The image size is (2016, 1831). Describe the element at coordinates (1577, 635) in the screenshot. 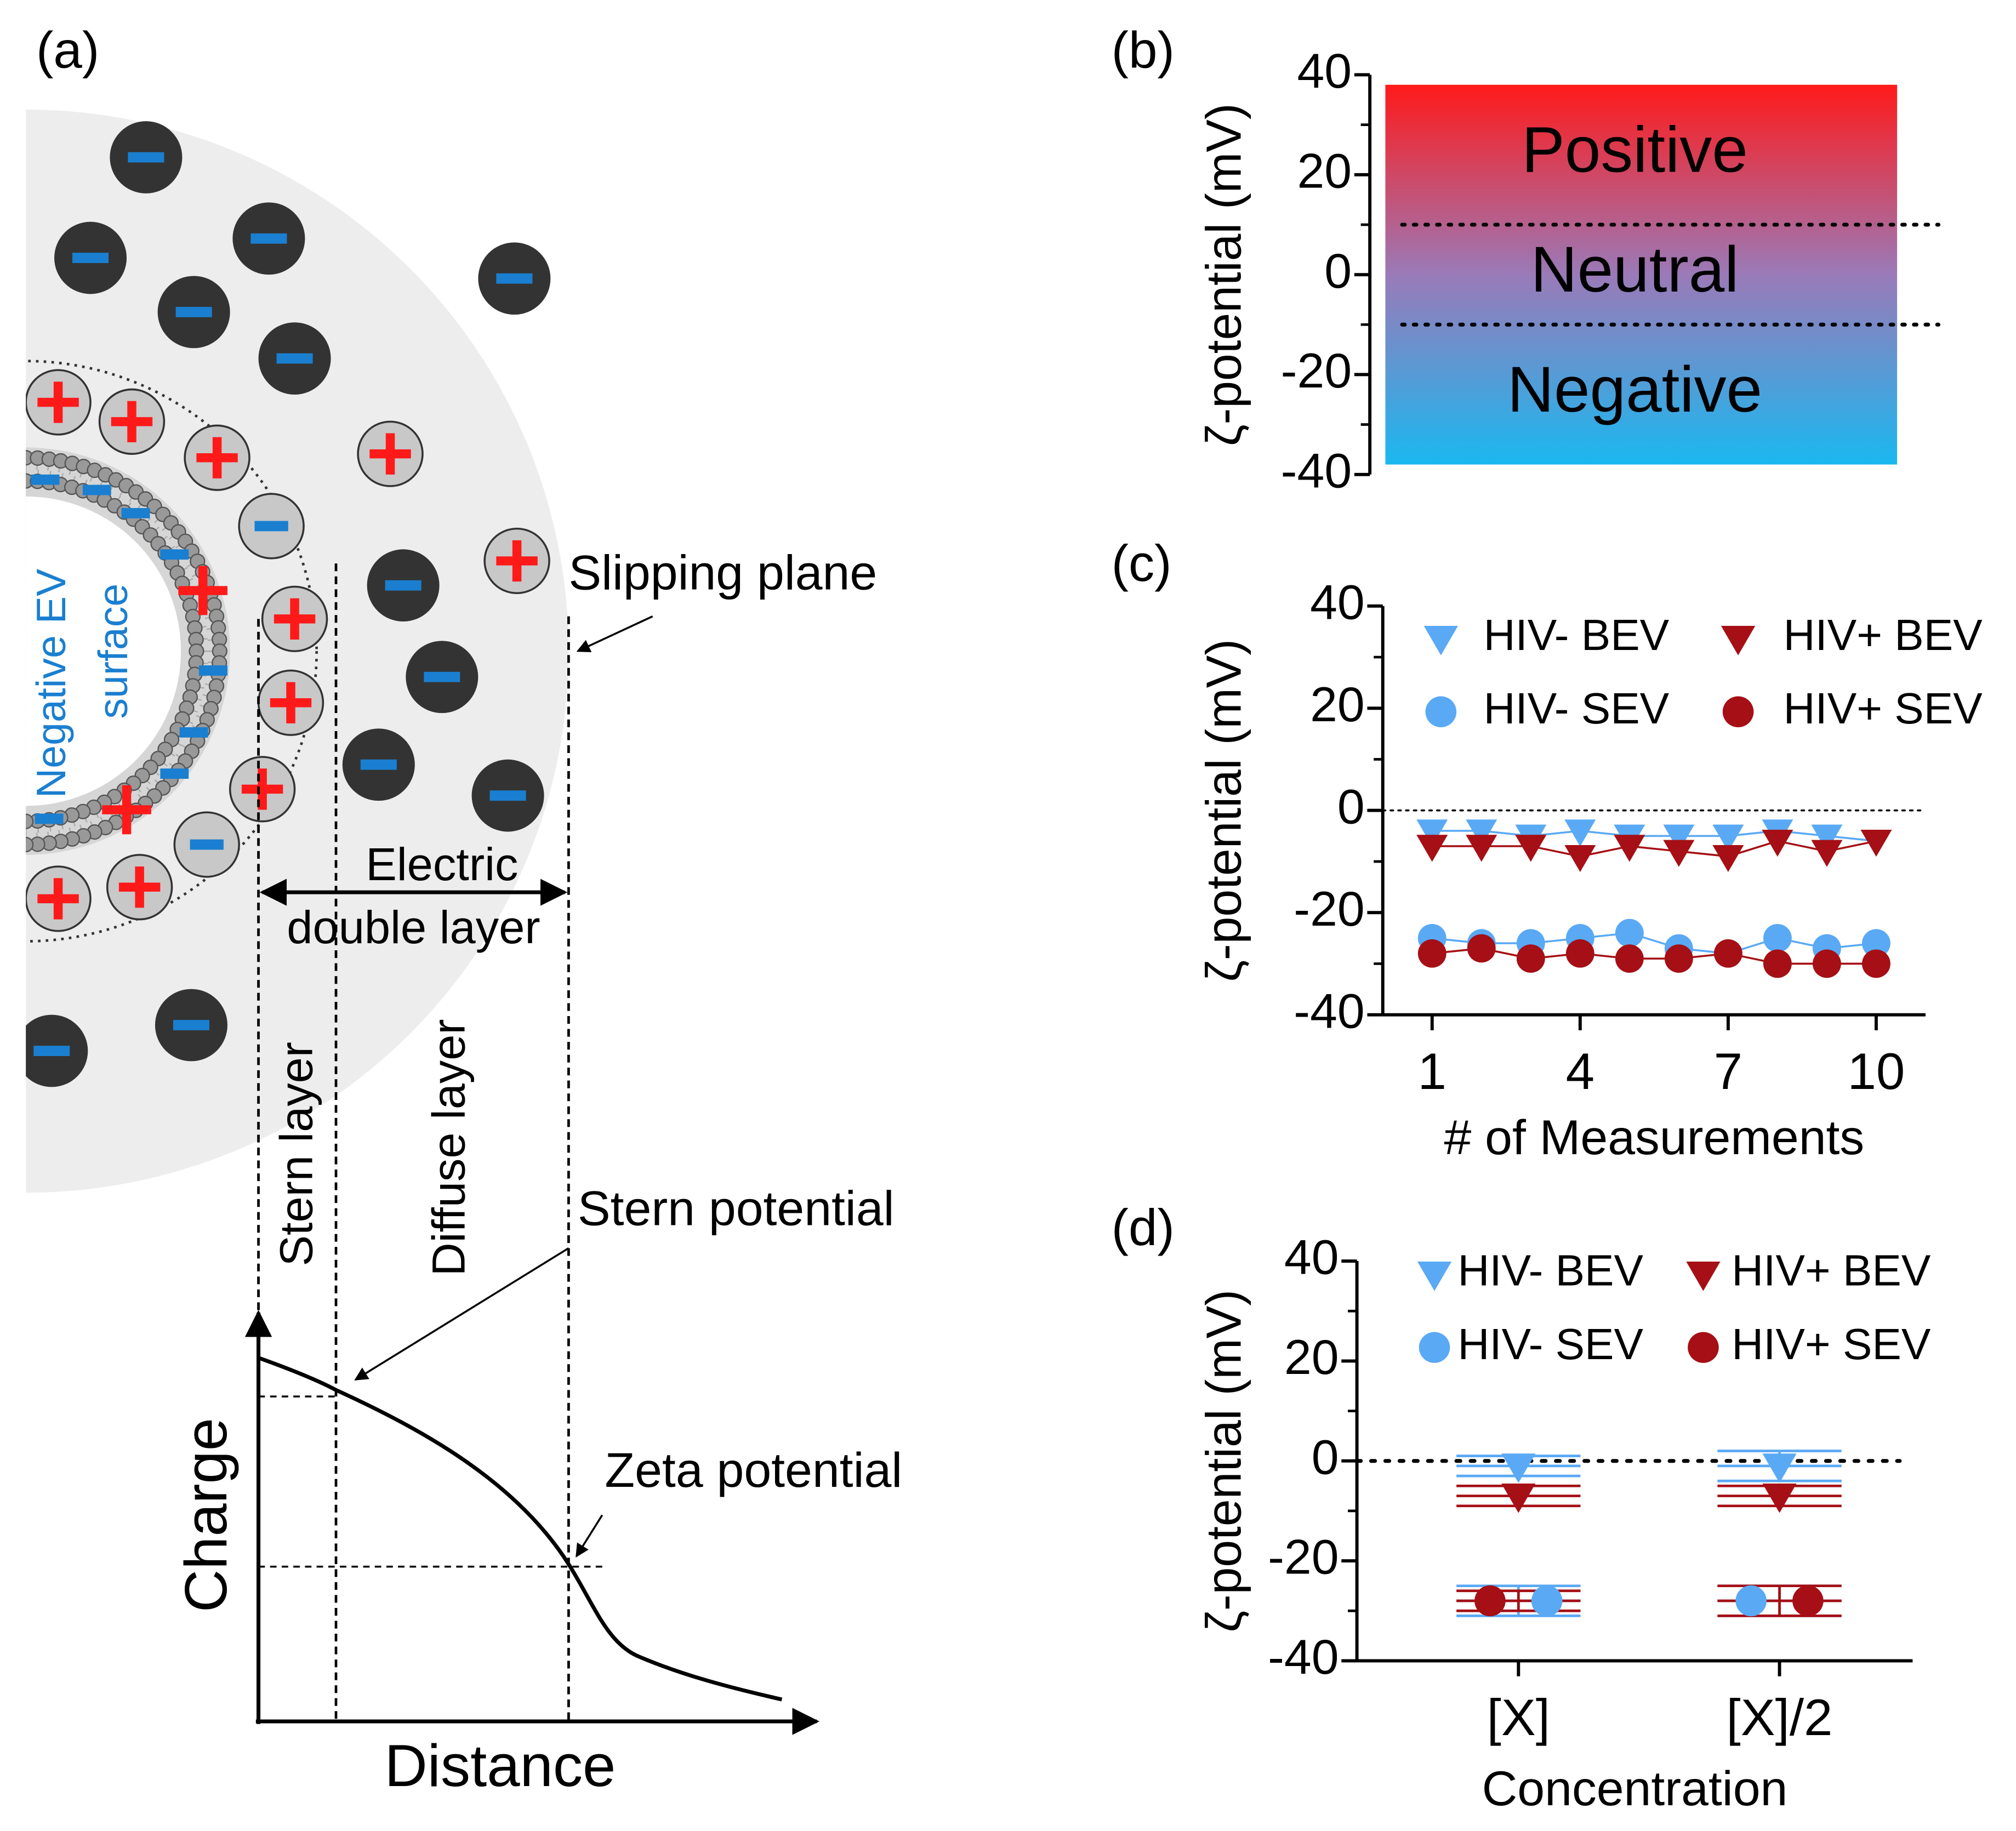

I see `legend-label: HIV- BEV` at that location.